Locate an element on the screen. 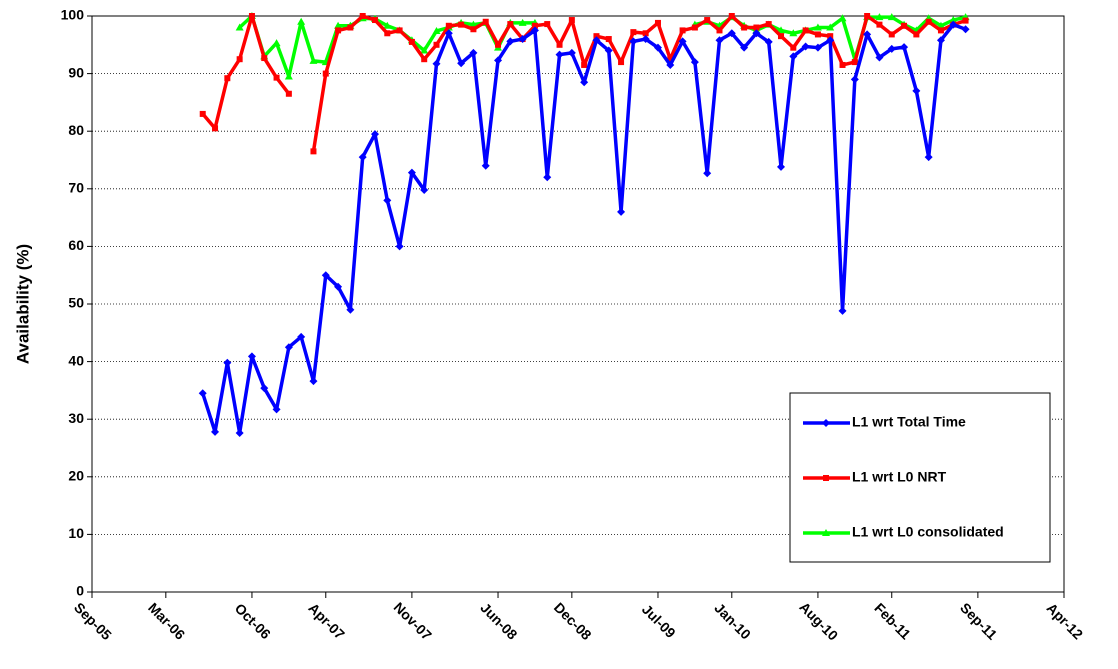 Image resolution: width=1118 pixels, height=669 pixels. y-tick-label: 70 is located at coordinates (76, 188).